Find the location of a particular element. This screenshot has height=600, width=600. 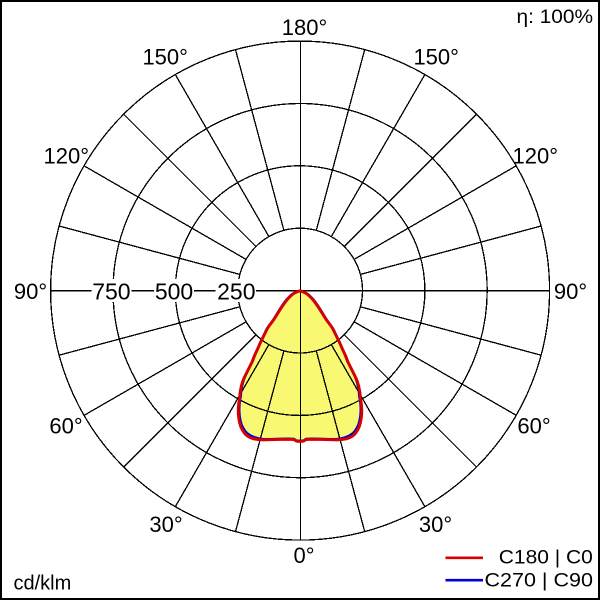

svg-text: 180° is located at coordinates (305, 27).